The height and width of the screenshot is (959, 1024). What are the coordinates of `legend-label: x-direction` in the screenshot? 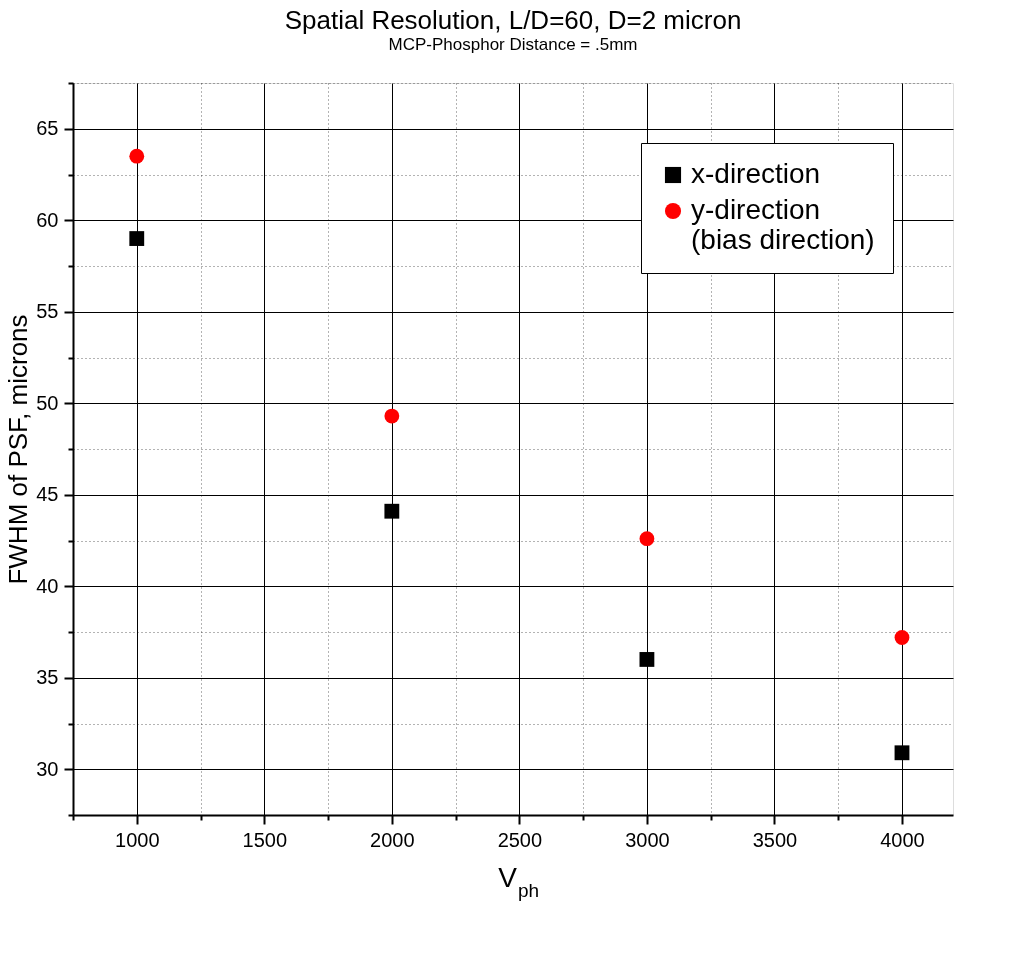 It's located at (756, 173).